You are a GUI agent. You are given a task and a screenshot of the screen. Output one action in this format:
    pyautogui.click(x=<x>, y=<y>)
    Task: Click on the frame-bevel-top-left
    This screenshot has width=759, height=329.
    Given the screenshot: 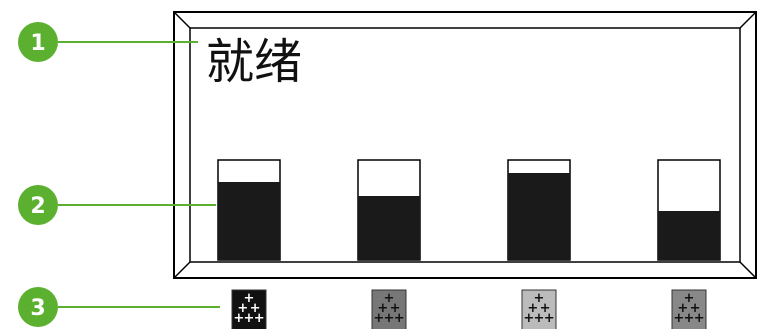 What is the action you would take?
    pyautogui.click(x=182, y=20)
    